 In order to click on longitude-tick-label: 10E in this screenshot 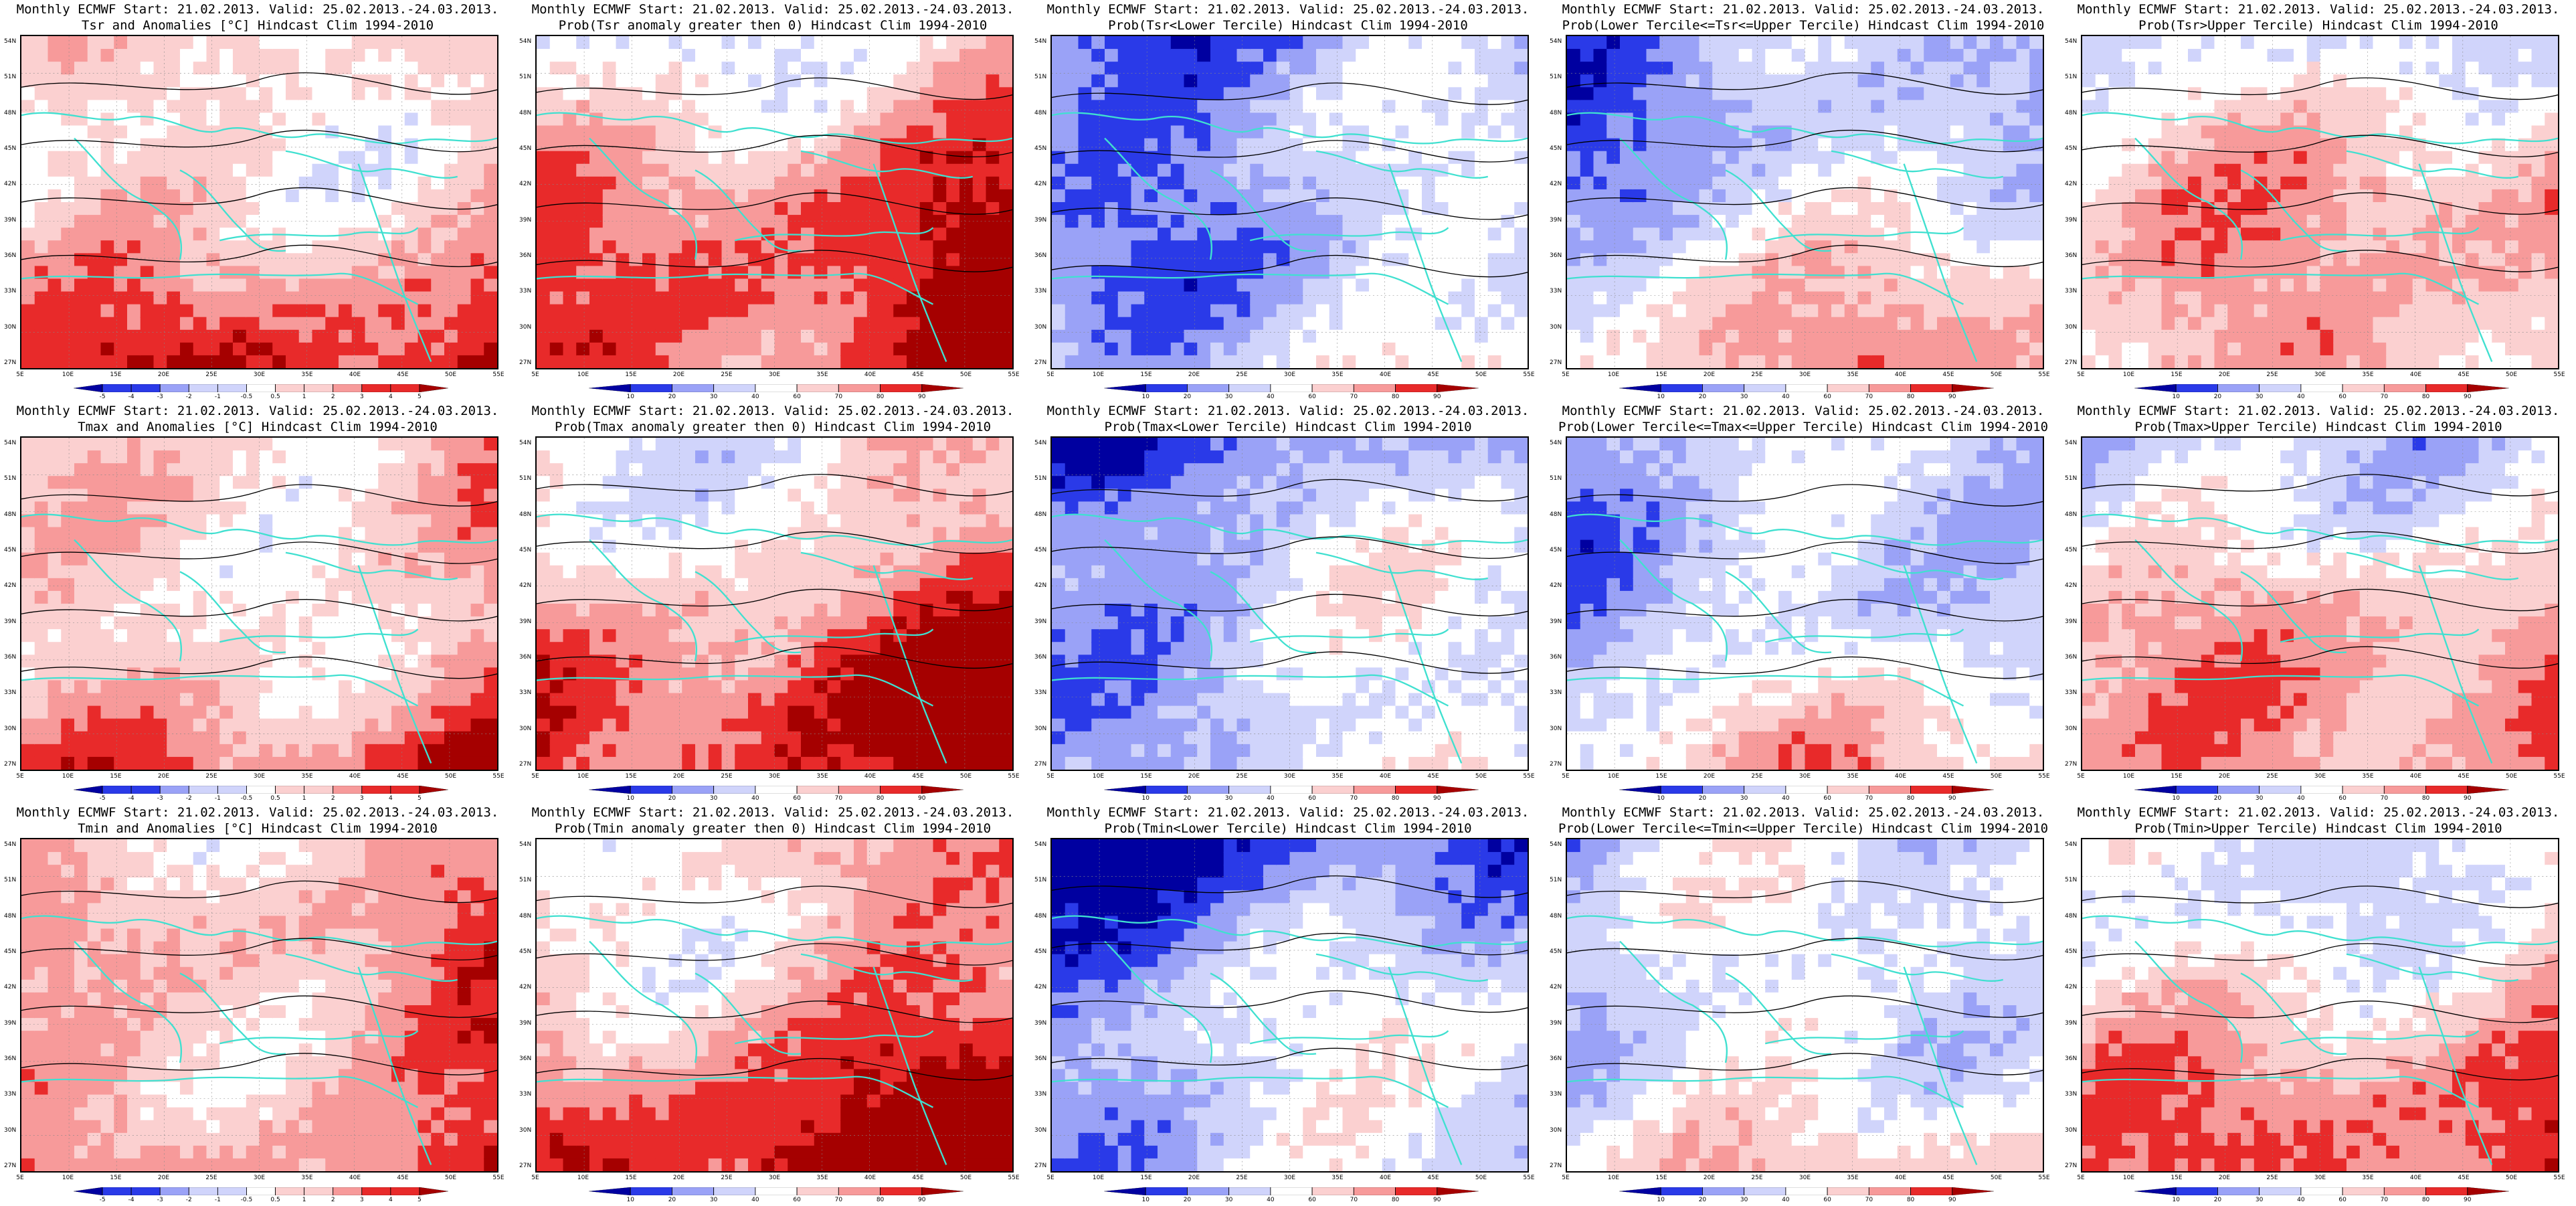, I will do `click(583, 1178)`.